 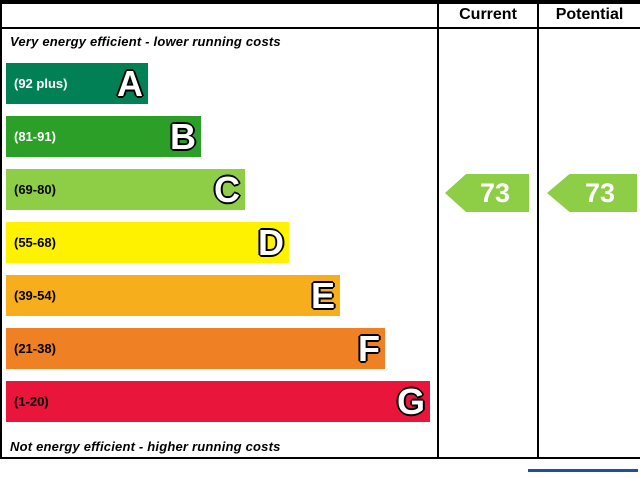 I want to click on current-rating-arrow: 73, so click(x=487, y=193).